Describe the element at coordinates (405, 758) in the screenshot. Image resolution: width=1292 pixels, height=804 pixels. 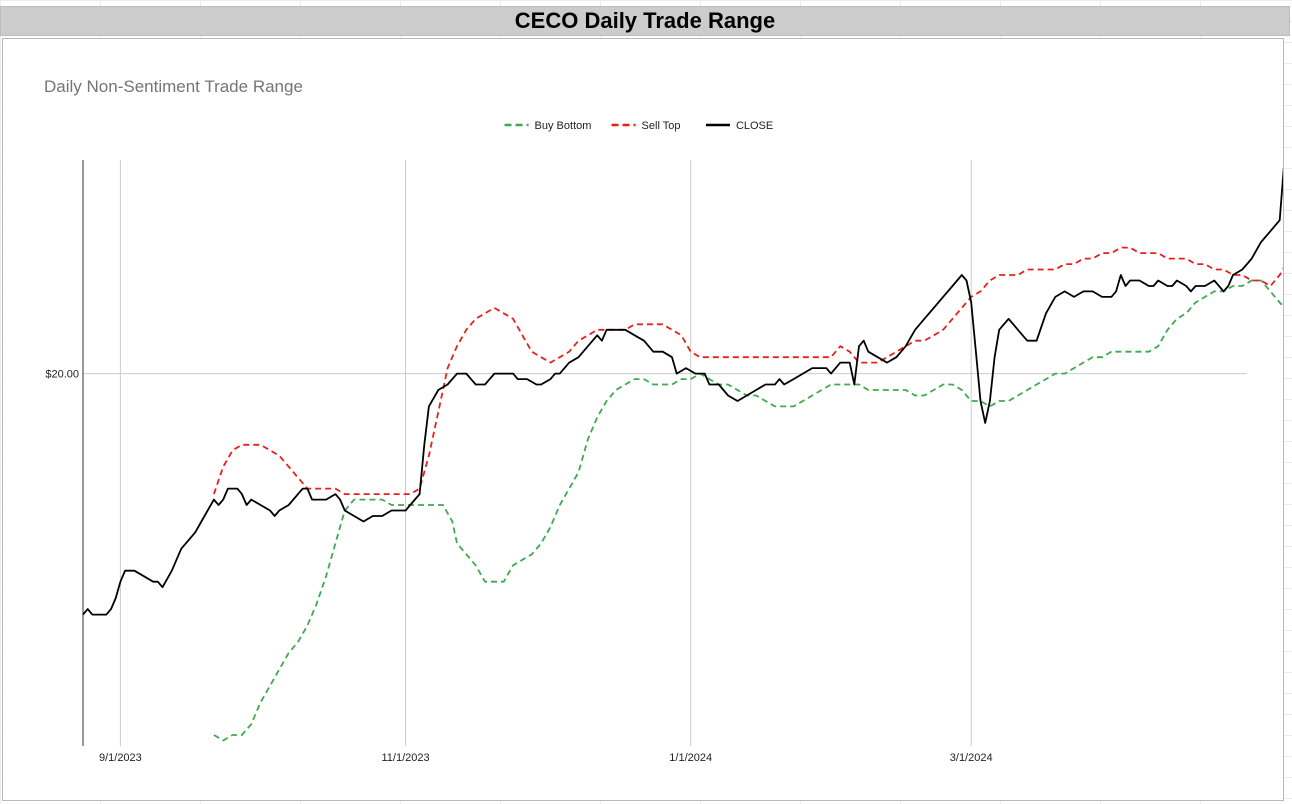
I see `x-tick-label: 11/1/2023` at that location.